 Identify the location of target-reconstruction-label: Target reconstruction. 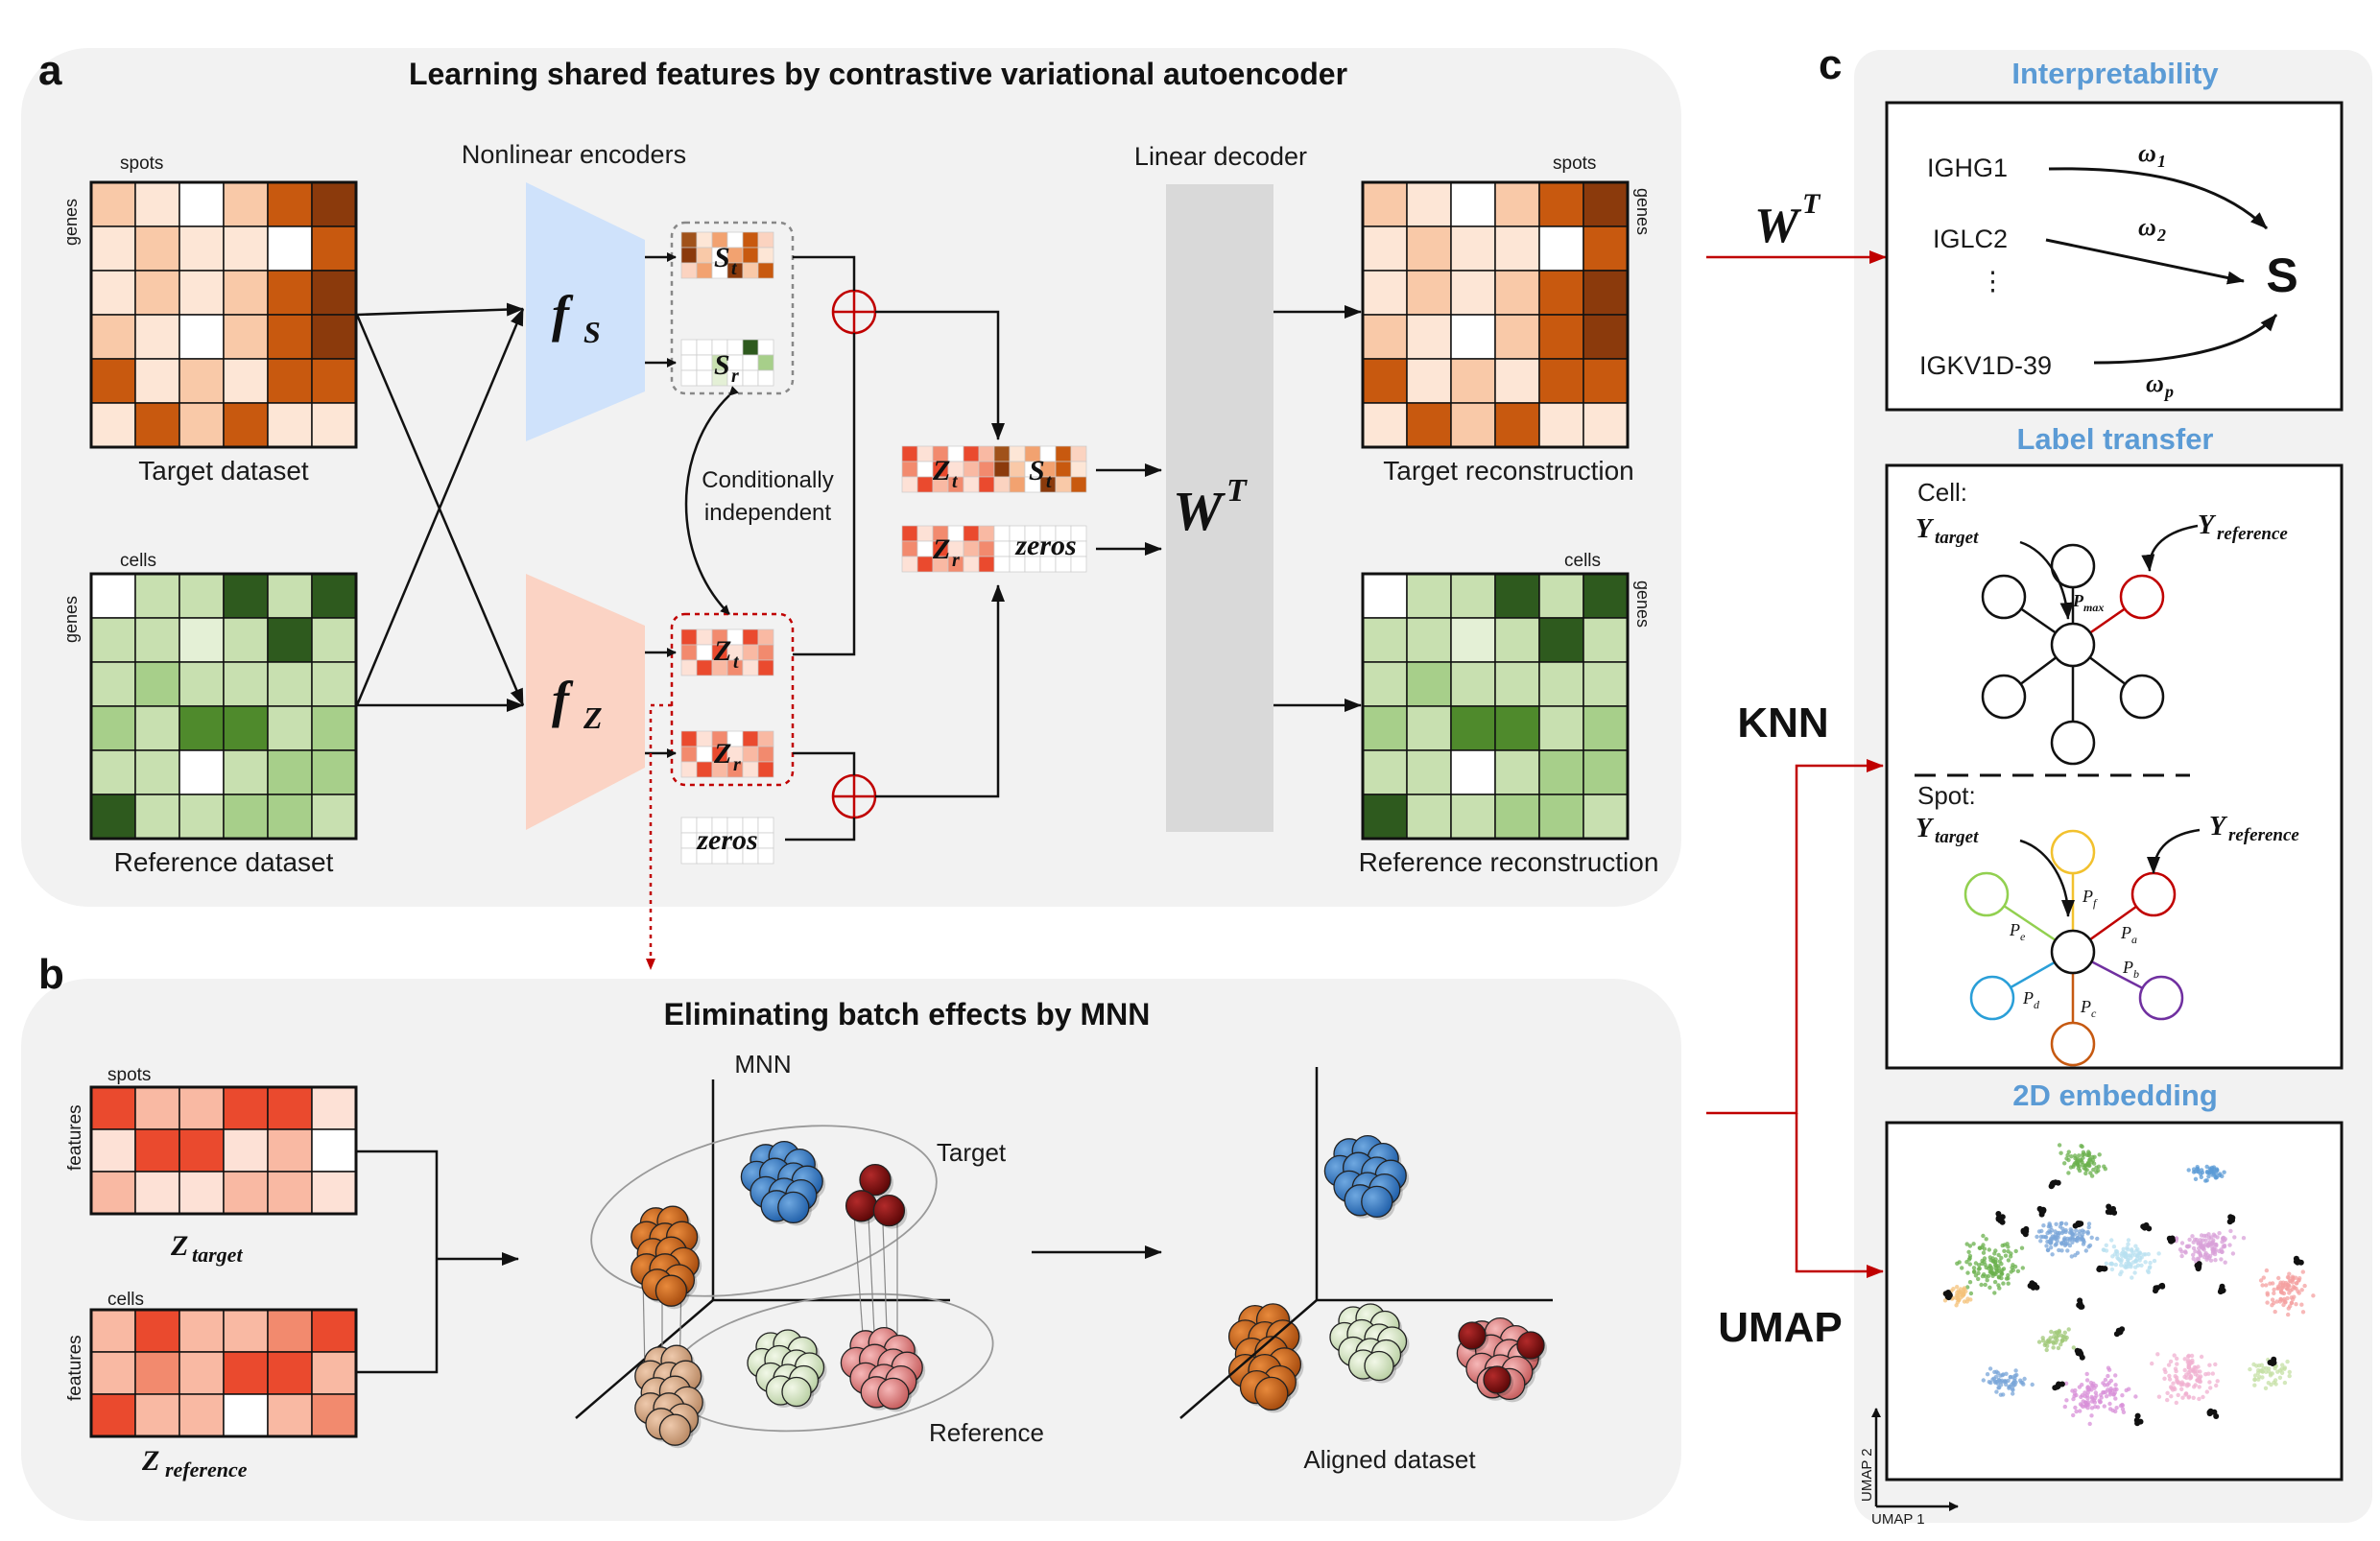
(1508, 471).